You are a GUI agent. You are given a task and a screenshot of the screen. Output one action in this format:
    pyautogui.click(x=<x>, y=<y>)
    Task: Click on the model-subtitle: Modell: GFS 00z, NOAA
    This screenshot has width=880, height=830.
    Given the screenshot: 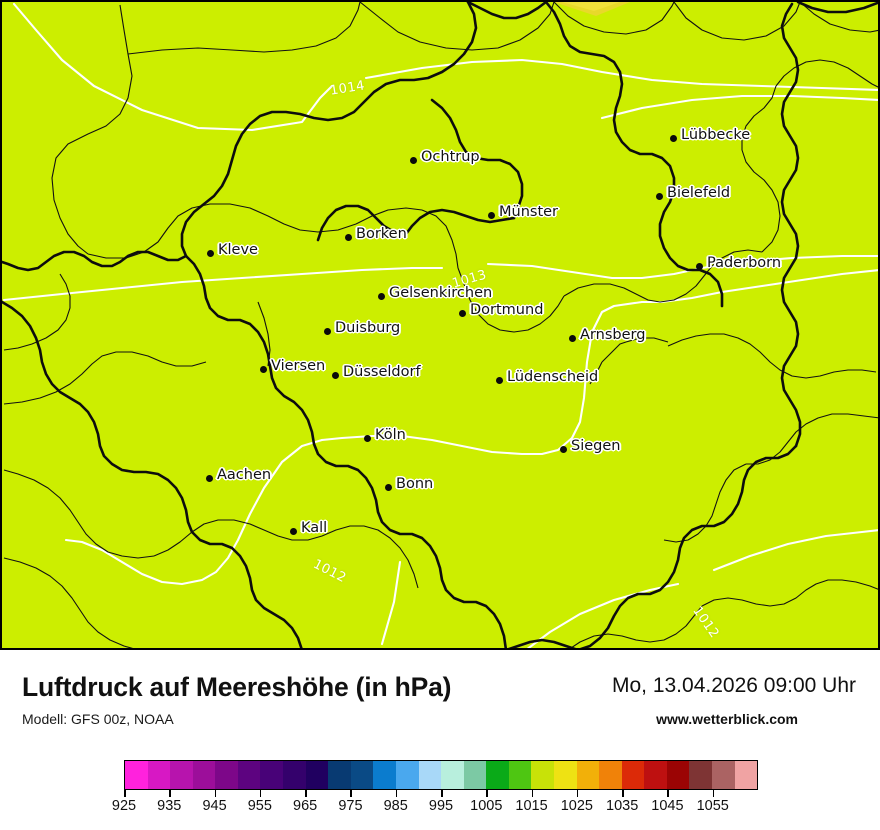 What is the action you would take?
    pyautogui.click(x=98, y=719)
    